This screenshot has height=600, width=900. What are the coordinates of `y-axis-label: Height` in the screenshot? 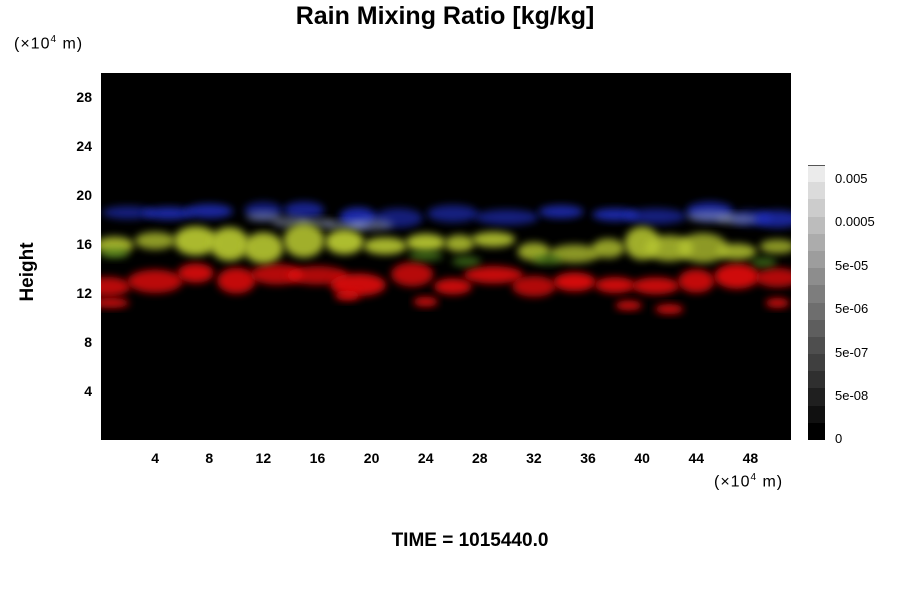 It's located at (27, 272).